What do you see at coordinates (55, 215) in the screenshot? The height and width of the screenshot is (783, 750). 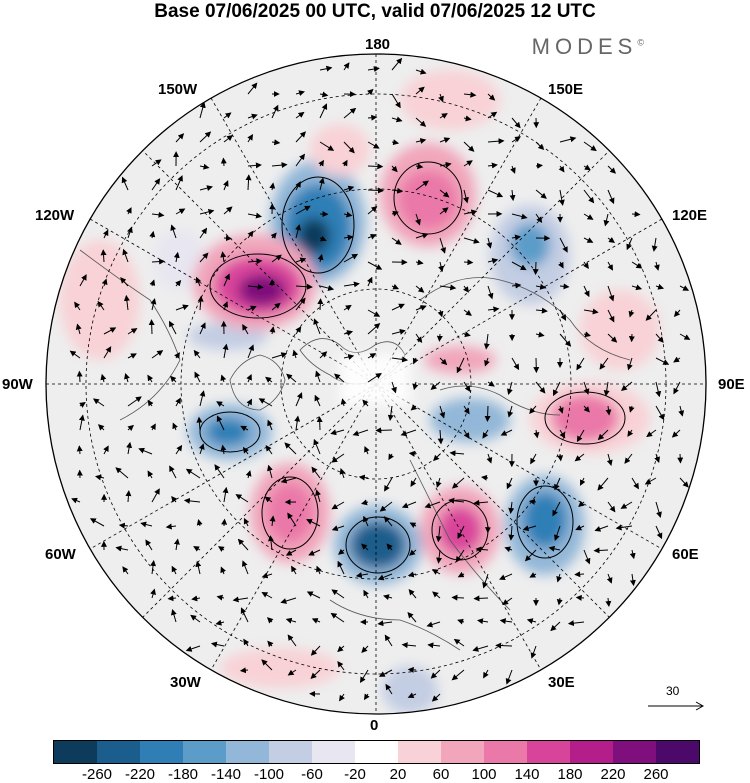 I see `lon-label-120w: 120W` at bounding box center [55, 215].